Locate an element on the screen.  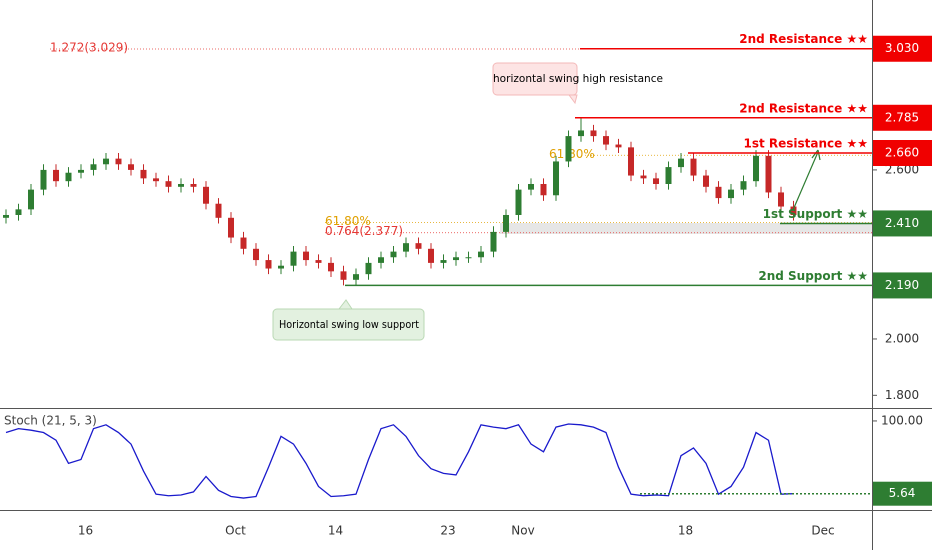
arrow is located at coordinates (806, 180).